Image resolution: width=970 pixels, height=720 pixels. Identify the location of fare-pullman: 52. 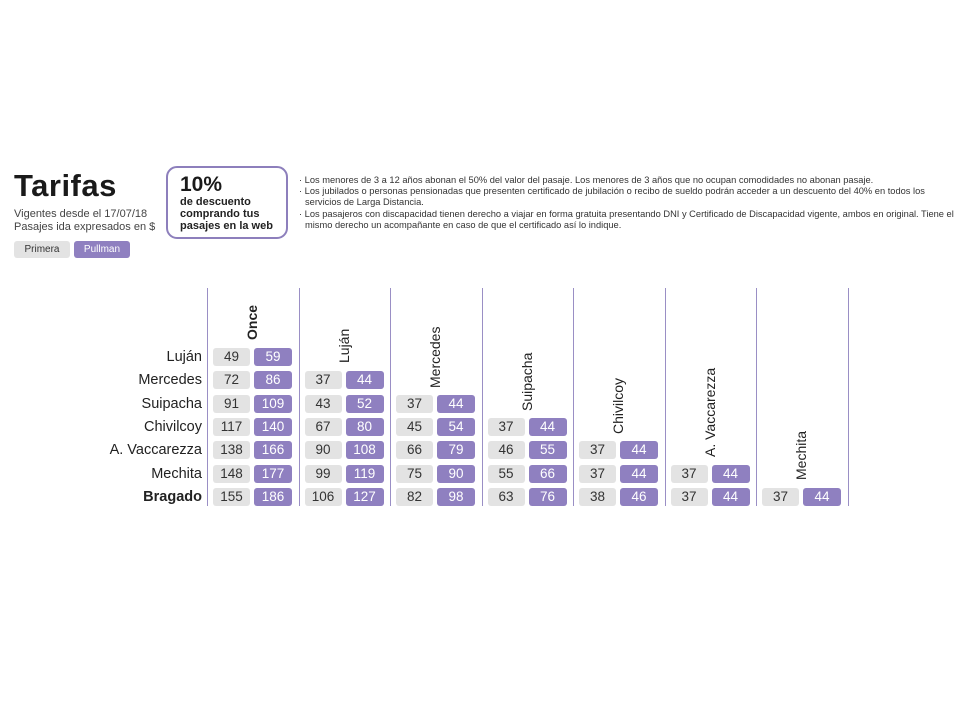
(364, 403).